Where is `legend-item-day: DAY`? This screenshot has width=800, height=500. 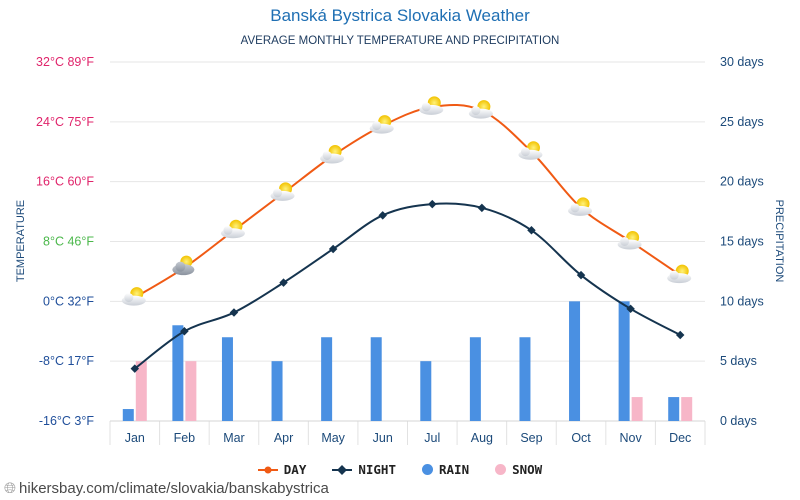
legend-item-day: DAY is located at coordinates (282, 469).